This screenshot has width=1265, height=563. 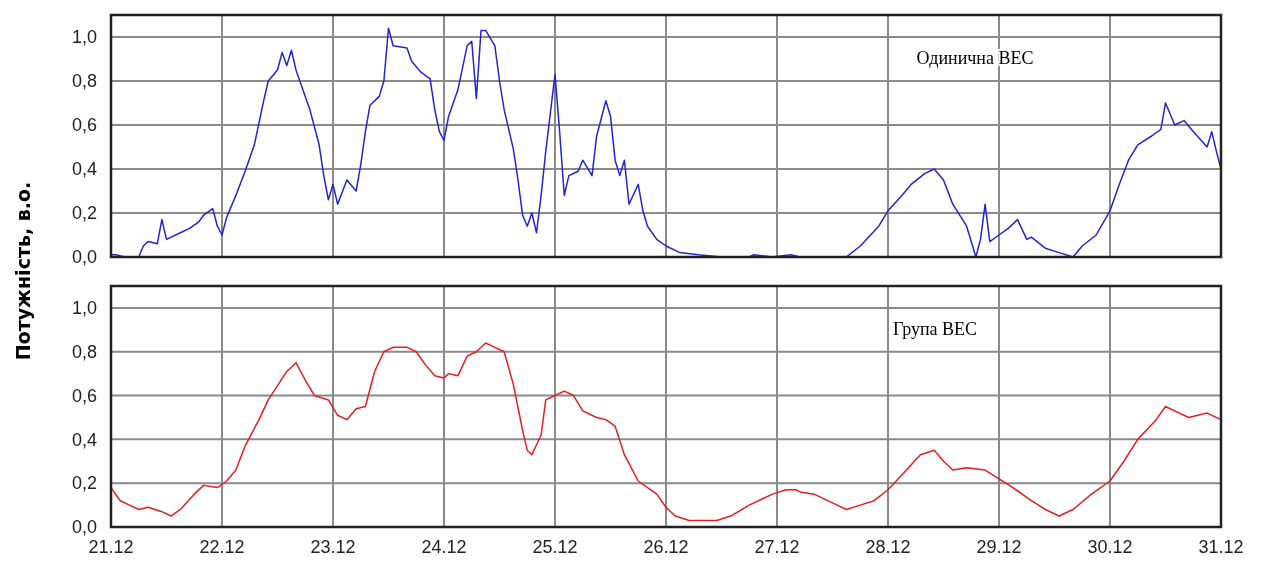 What do you see at coordinates (23, 271) in the screenshot?
I see `y-axis-title: Потужність, в.о.` at bounding box center [23, 271].